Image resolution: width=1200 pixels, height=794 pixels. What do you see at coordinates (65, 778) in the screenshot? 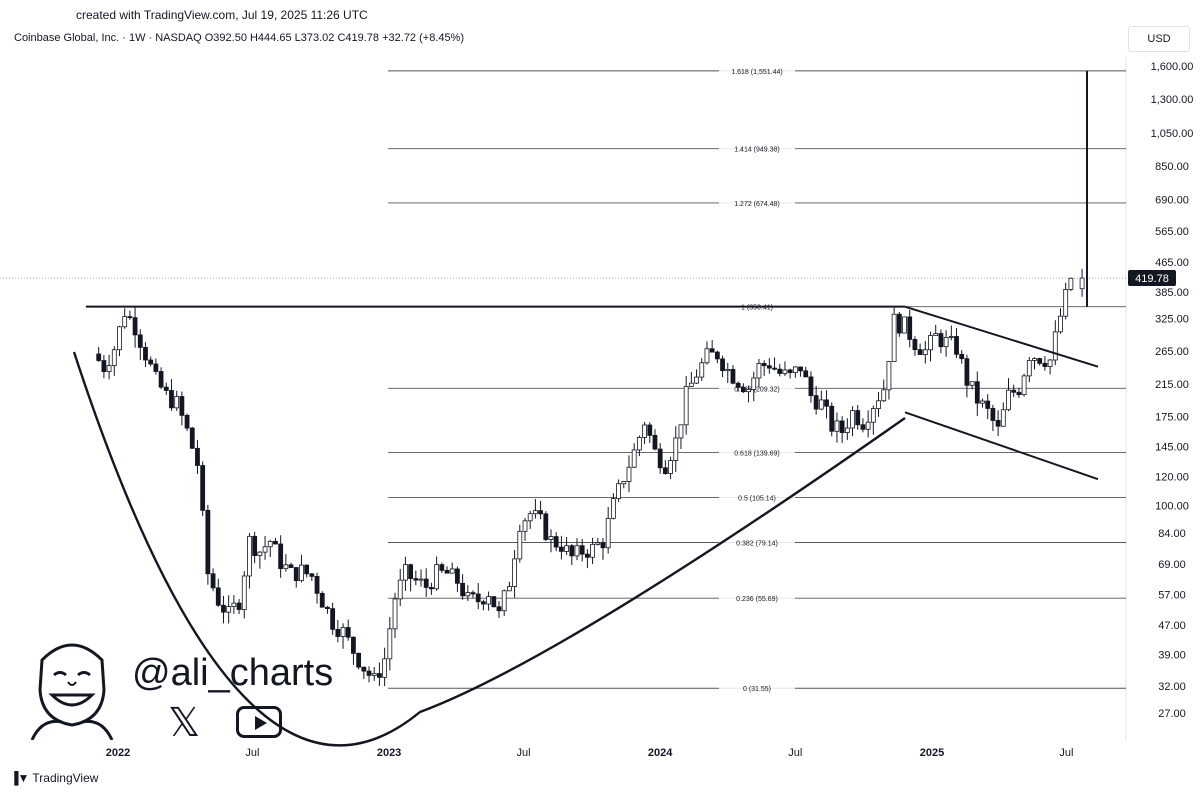
I see `tradingview-brand-label: TradingView` at bounding box center [65, 778].